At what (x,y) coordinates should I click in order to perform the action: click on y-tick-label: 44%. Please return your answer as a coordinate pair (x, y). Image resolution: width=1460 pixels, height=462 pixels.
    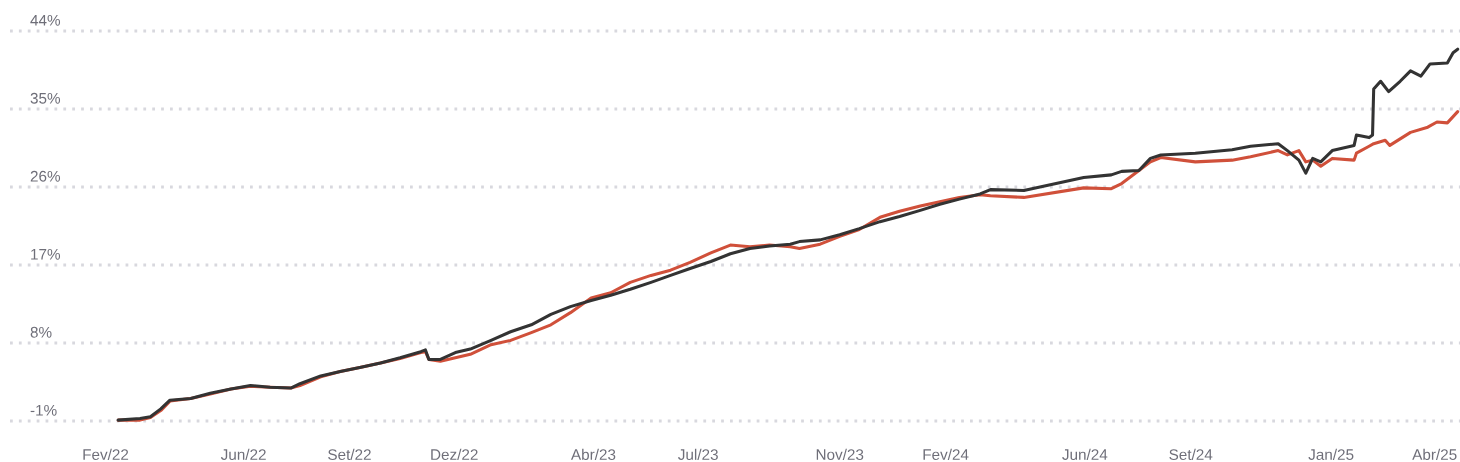
    Looking at the image, I should click on (45, 20).